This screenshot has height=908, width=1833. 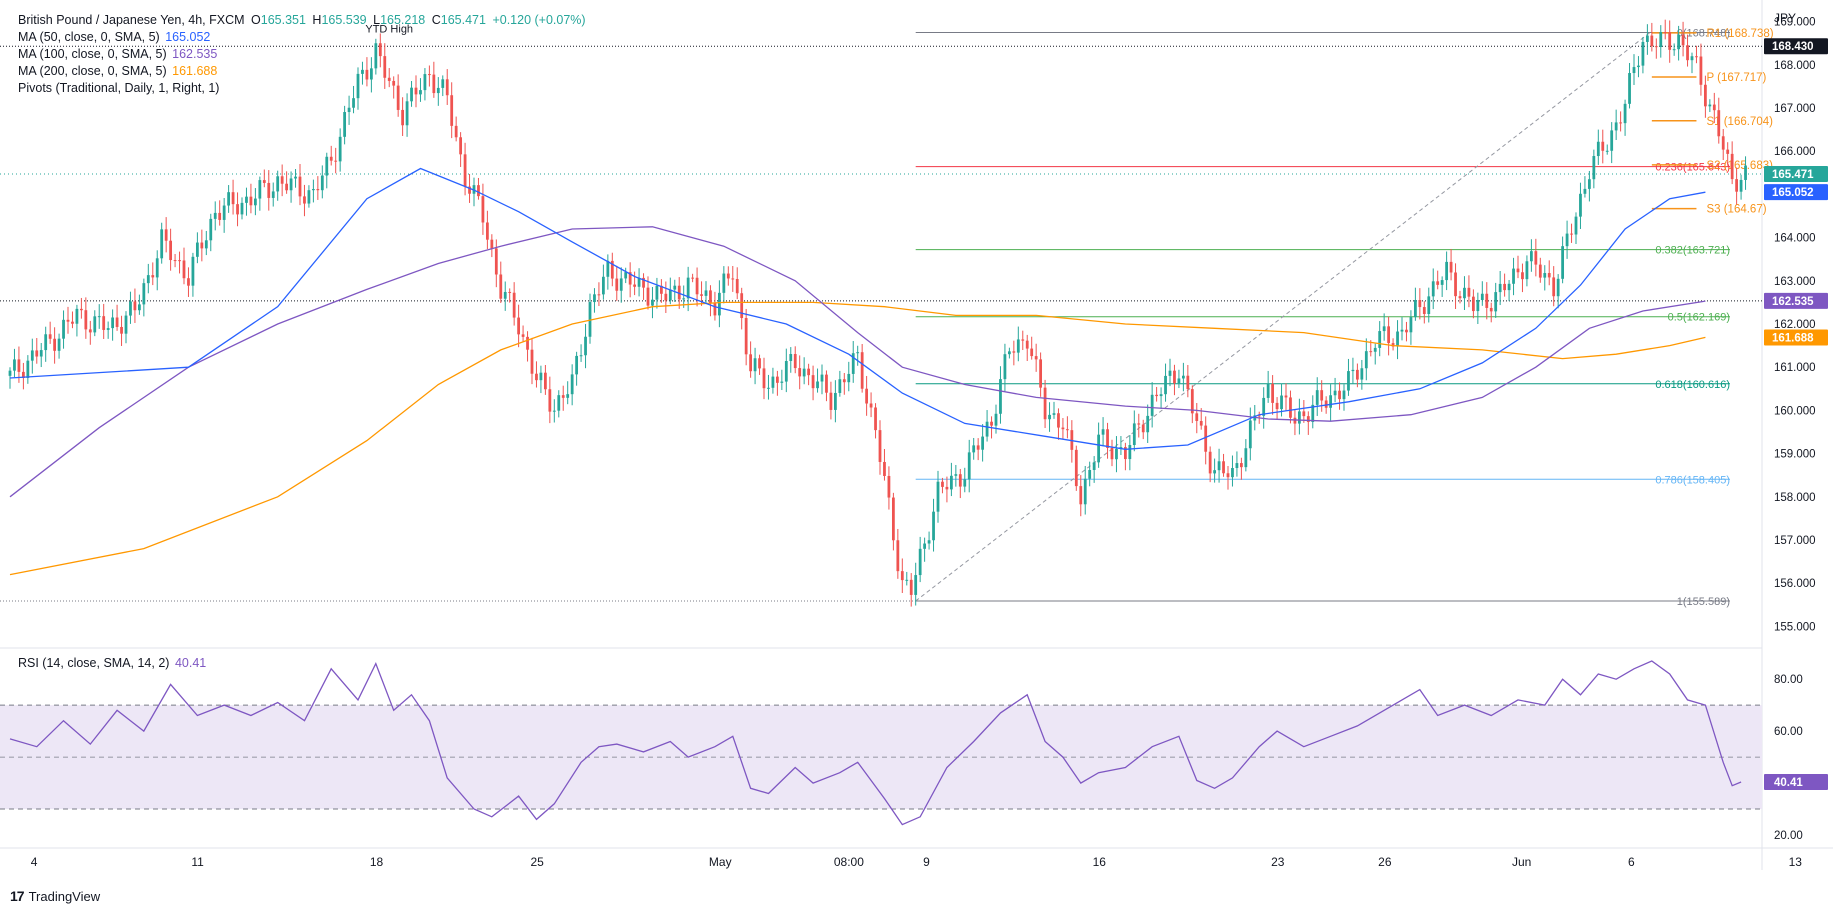 What do you see at coordinates (195, 71) in the screenshot?
I see `ma200-value: 161.688` at bounding box center [195, 71].